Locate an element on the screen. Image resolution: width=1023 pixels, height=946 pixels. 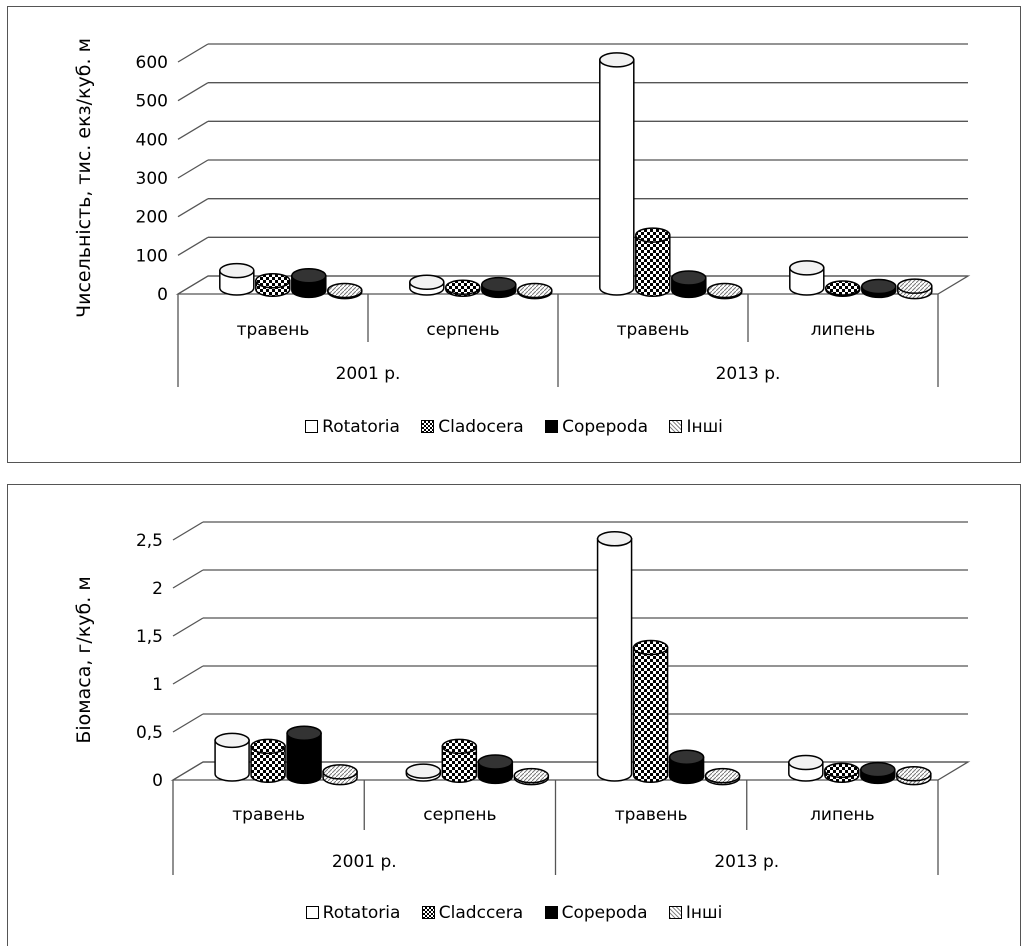
legend: Rotatoria Cladocera Copepoda Інші is located at coordinates (514, 427).